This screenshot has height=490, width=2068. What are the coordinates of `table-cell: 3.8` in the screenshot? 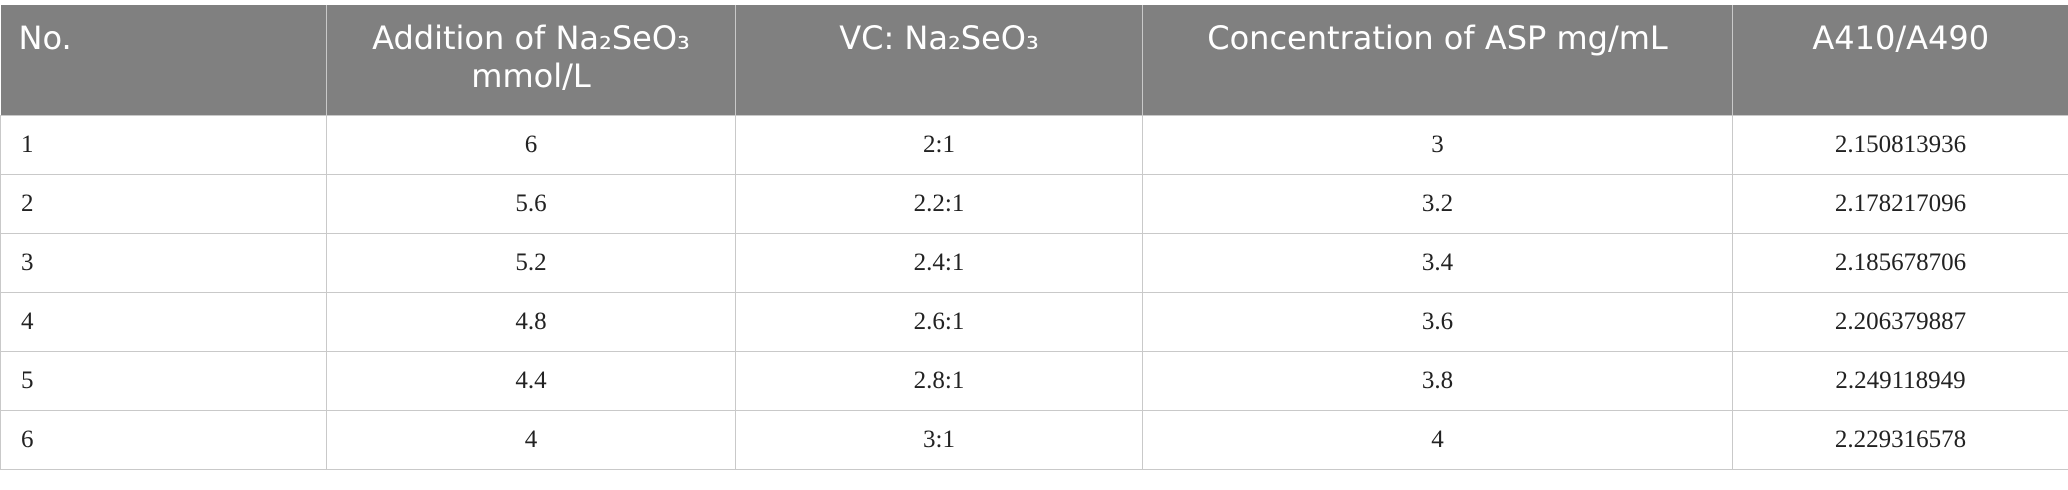 It's located at (1437, 380).